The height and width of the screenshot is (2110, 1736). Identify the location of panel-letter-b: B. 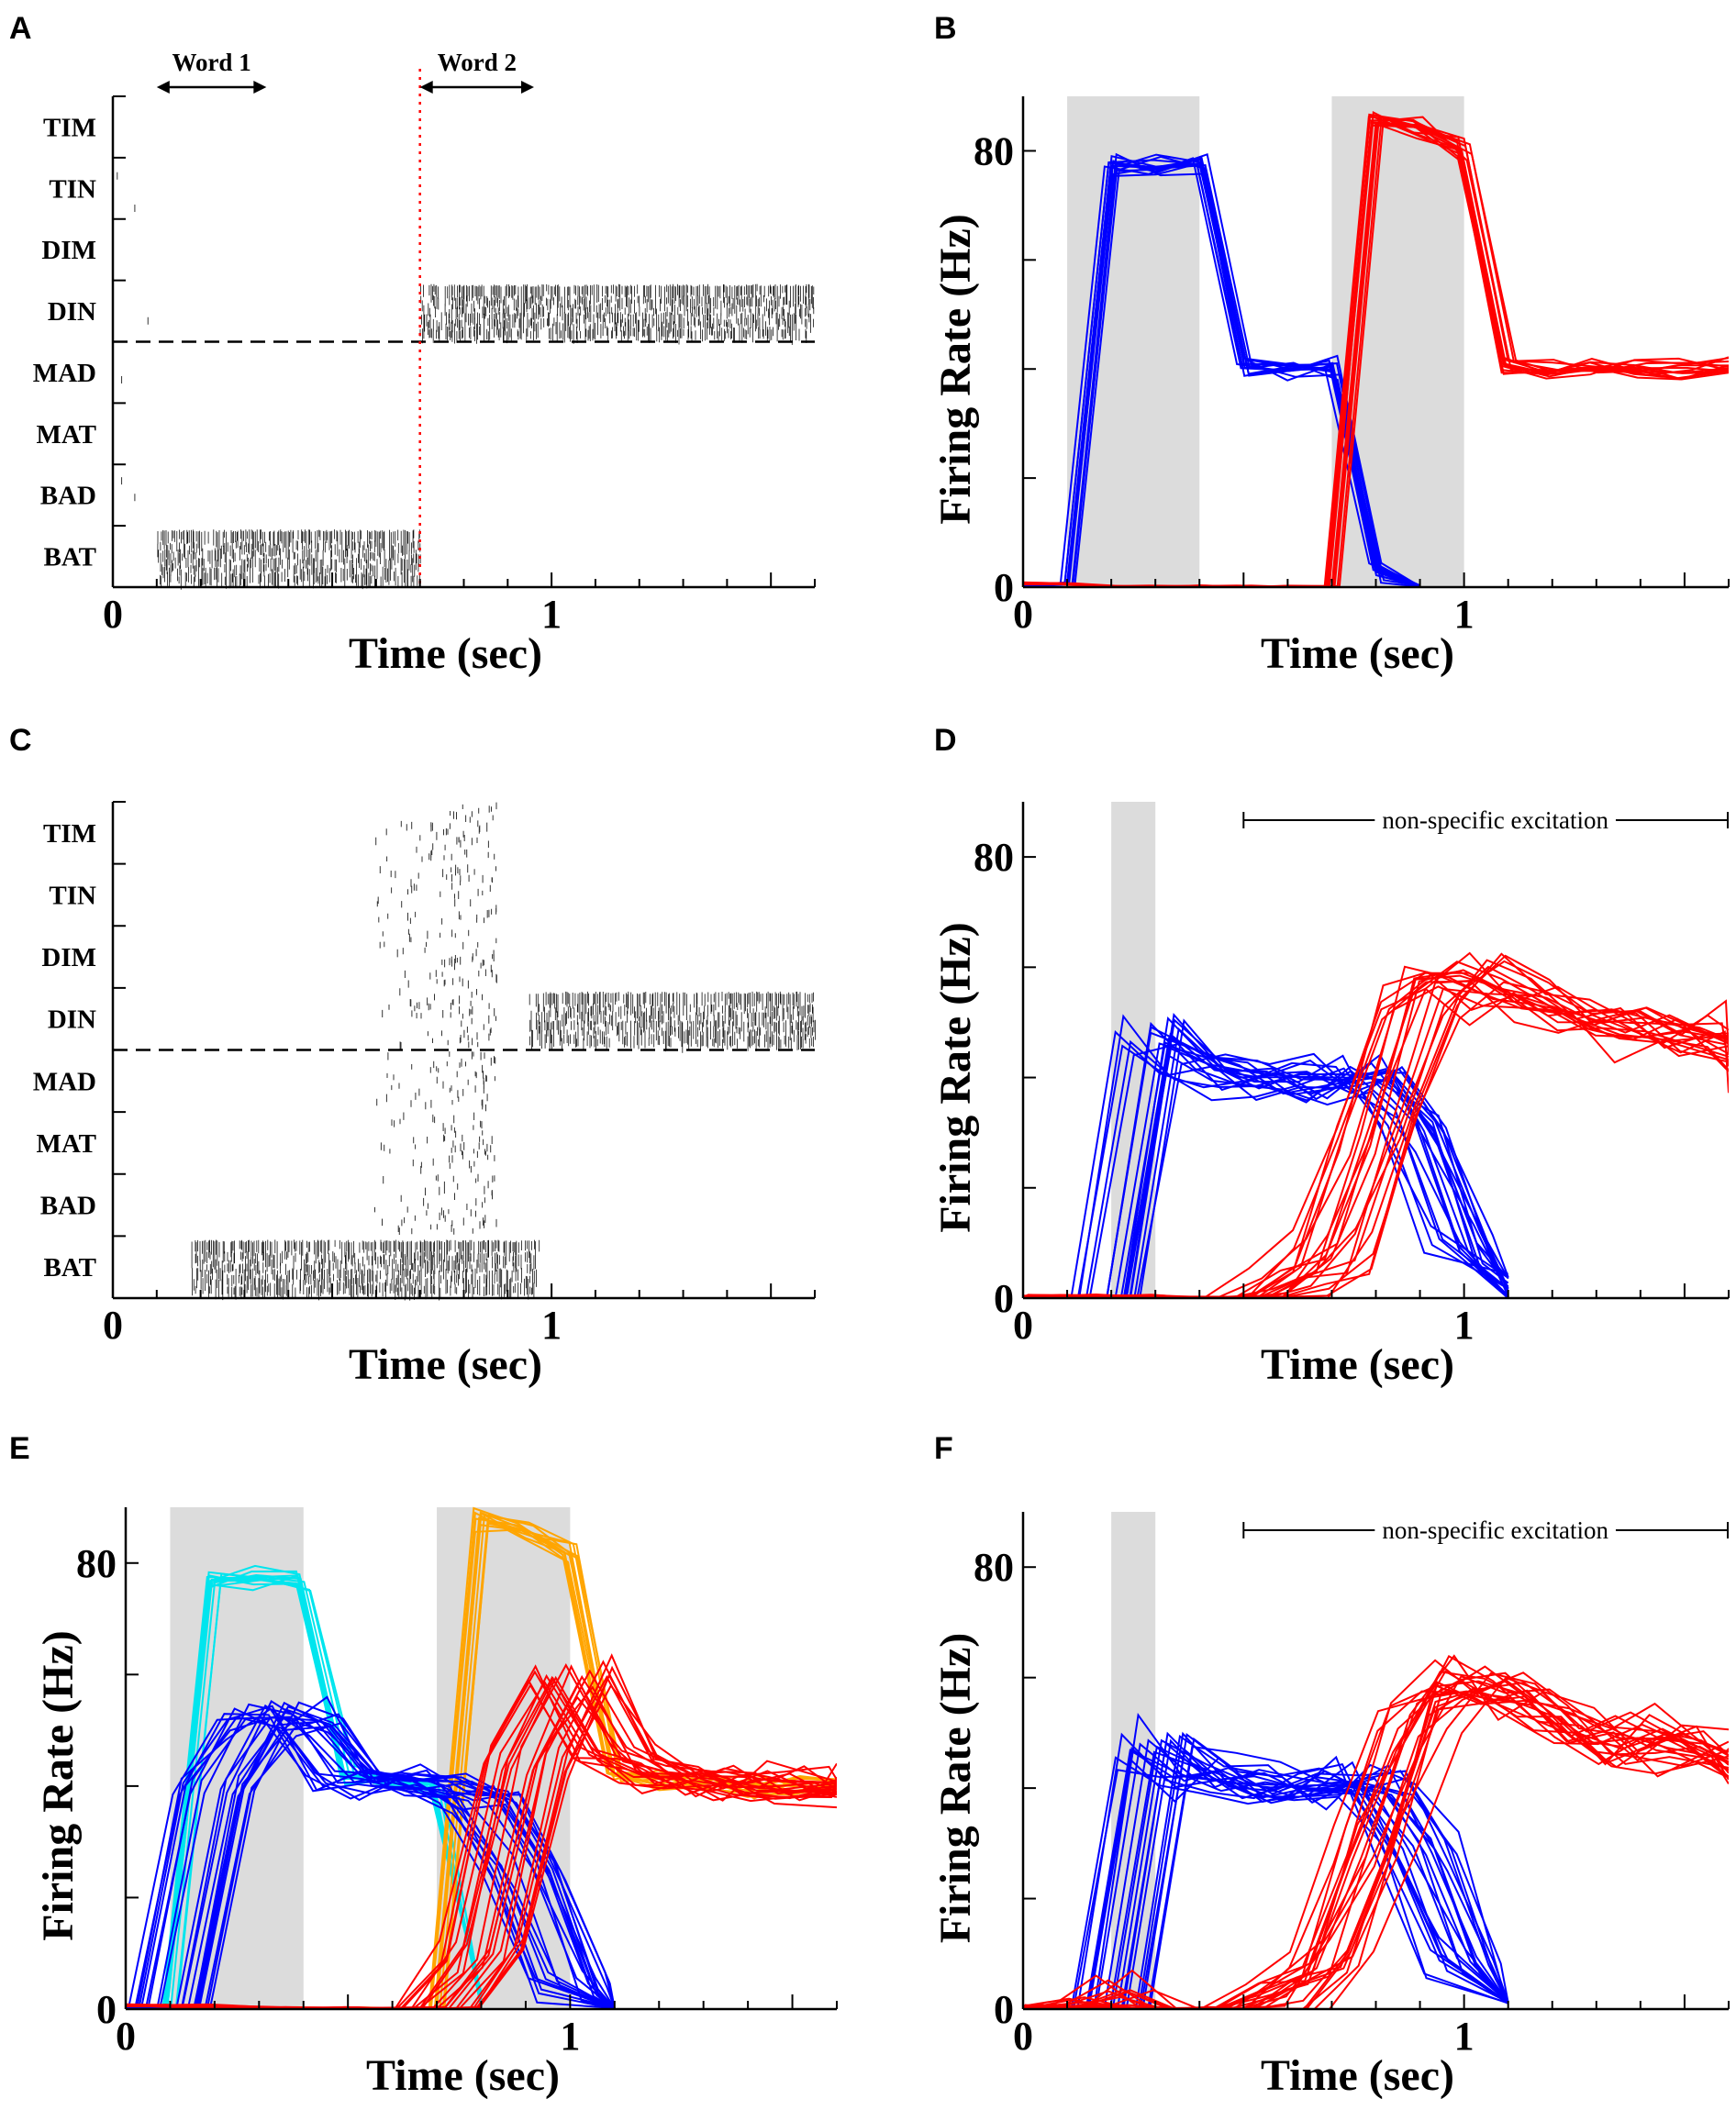
(945, 28).